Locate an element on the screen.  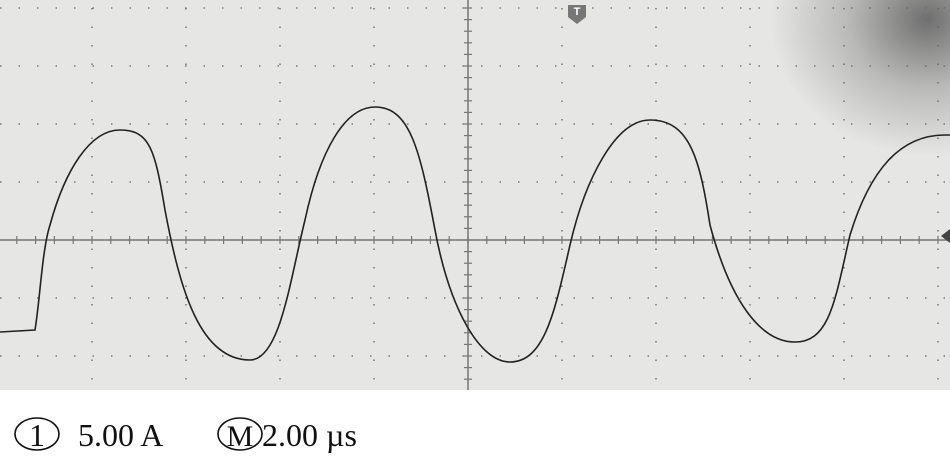
trigger-label: T is located at coordinates (577, 12).